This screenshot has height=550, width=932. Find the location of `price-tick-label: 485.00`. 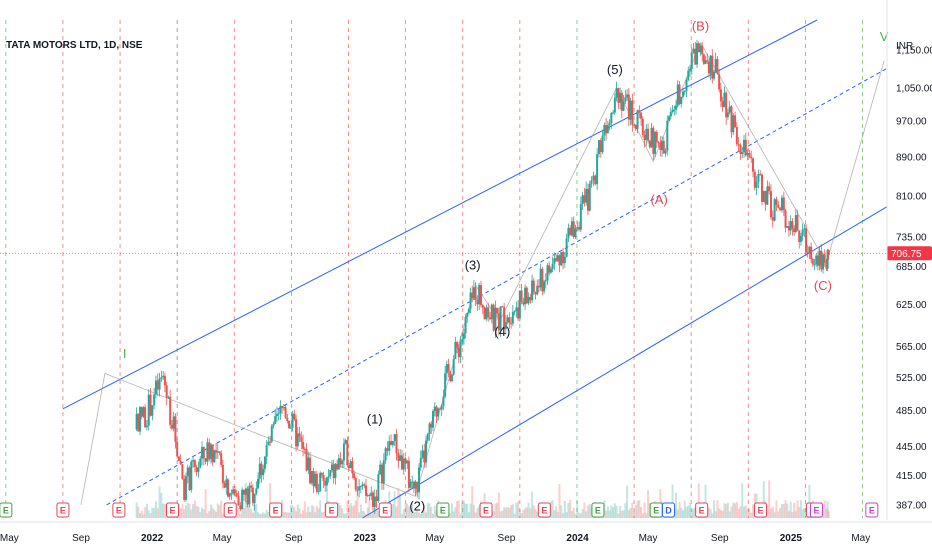

price-tick-label: 485.00 is located at coordinates (911, 411).